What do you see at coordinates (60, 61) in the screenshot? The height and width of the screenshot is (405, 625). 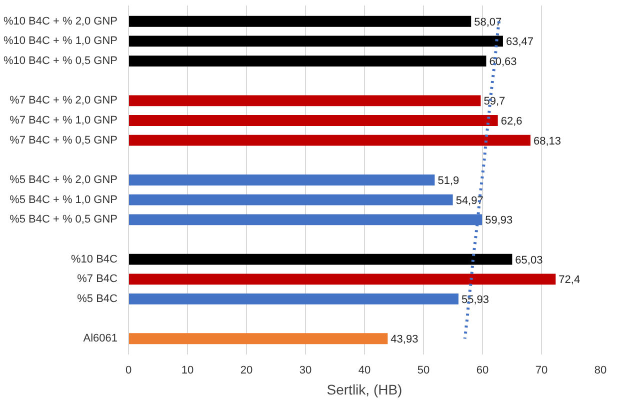 I see `y-tick-label: %10 B4C + % 0,5 GNP` at bounding box center [60, 61].